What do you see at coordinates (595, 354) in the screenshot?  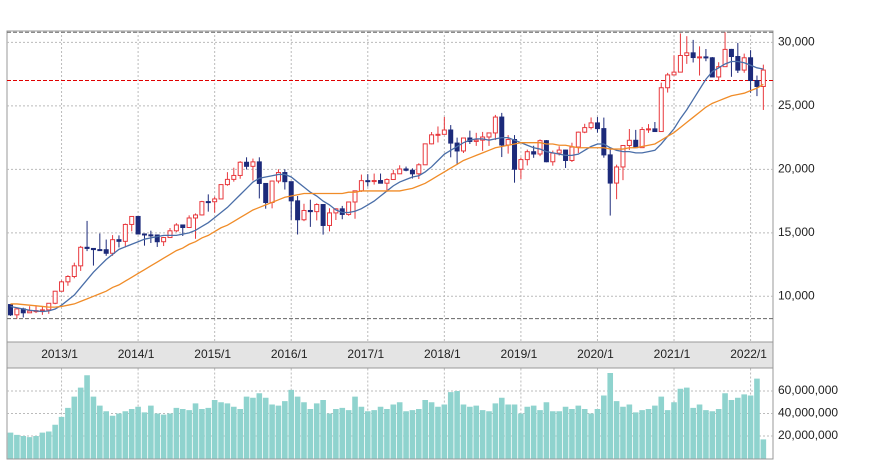 I see `x-tick-label: 2020/1` at bounding box center [595, 354].